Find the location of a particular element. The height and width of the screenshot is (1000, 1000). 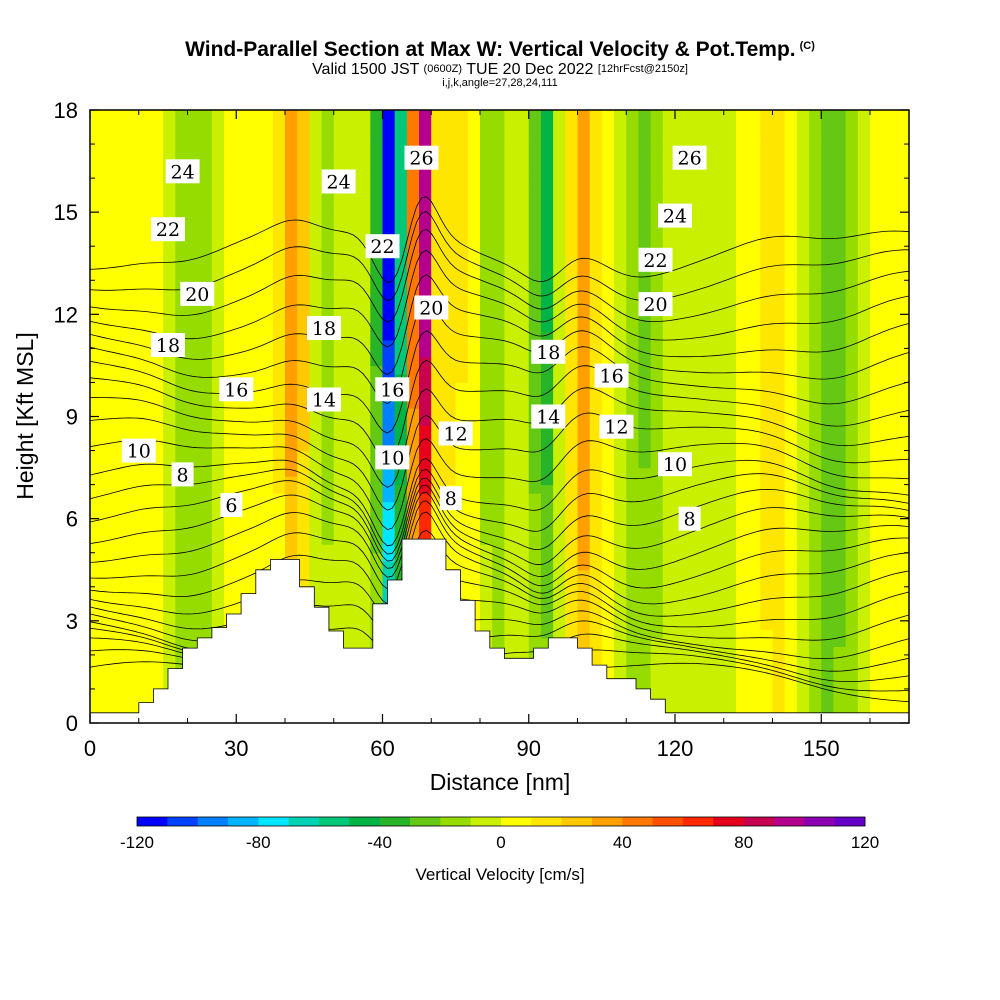

contour-label: 12 is located at coordinates (616, 426).